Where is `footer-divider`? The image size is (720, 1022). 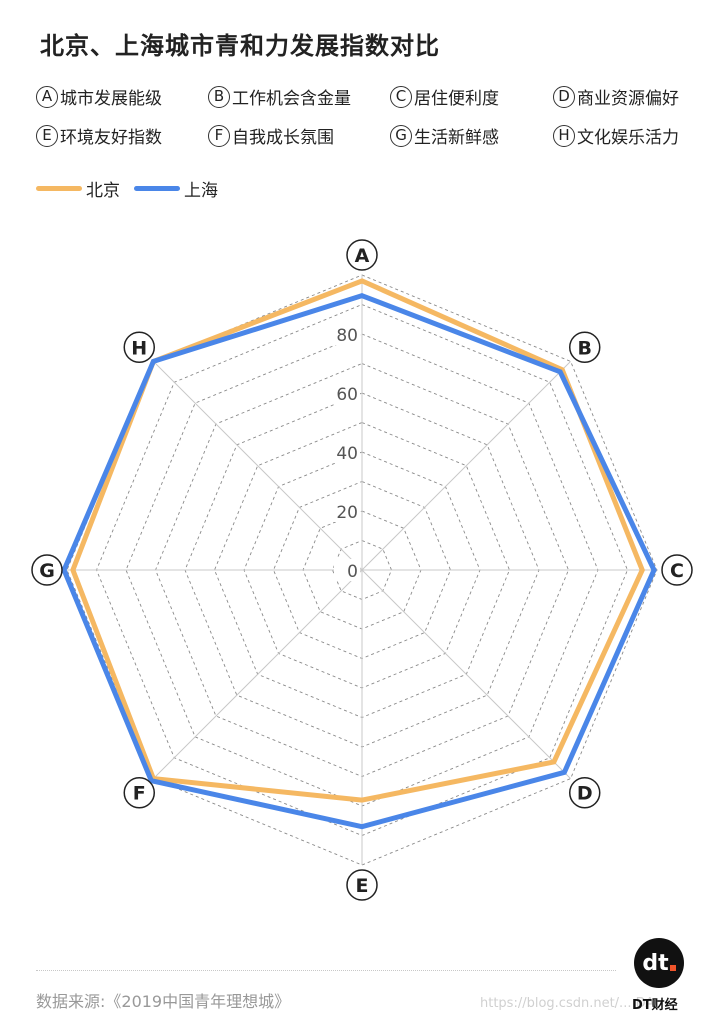 footer-divider is located at coordinates (326, 970).